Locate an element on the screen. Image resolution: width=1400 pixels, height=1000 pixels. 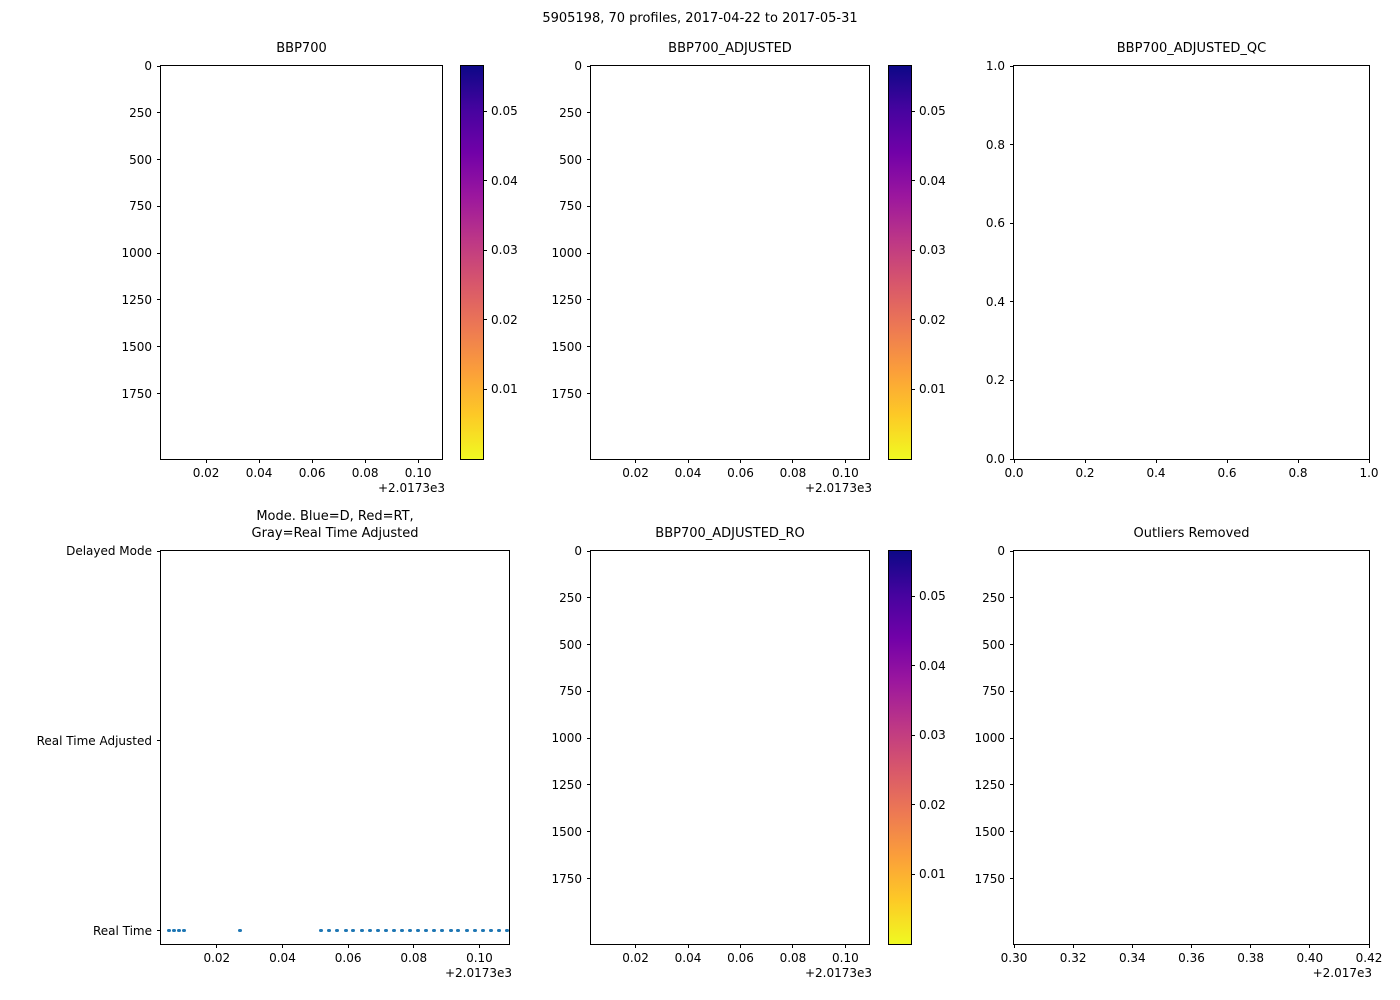
x-tick-label: 0.32 is located at coordinates (1073, 958).